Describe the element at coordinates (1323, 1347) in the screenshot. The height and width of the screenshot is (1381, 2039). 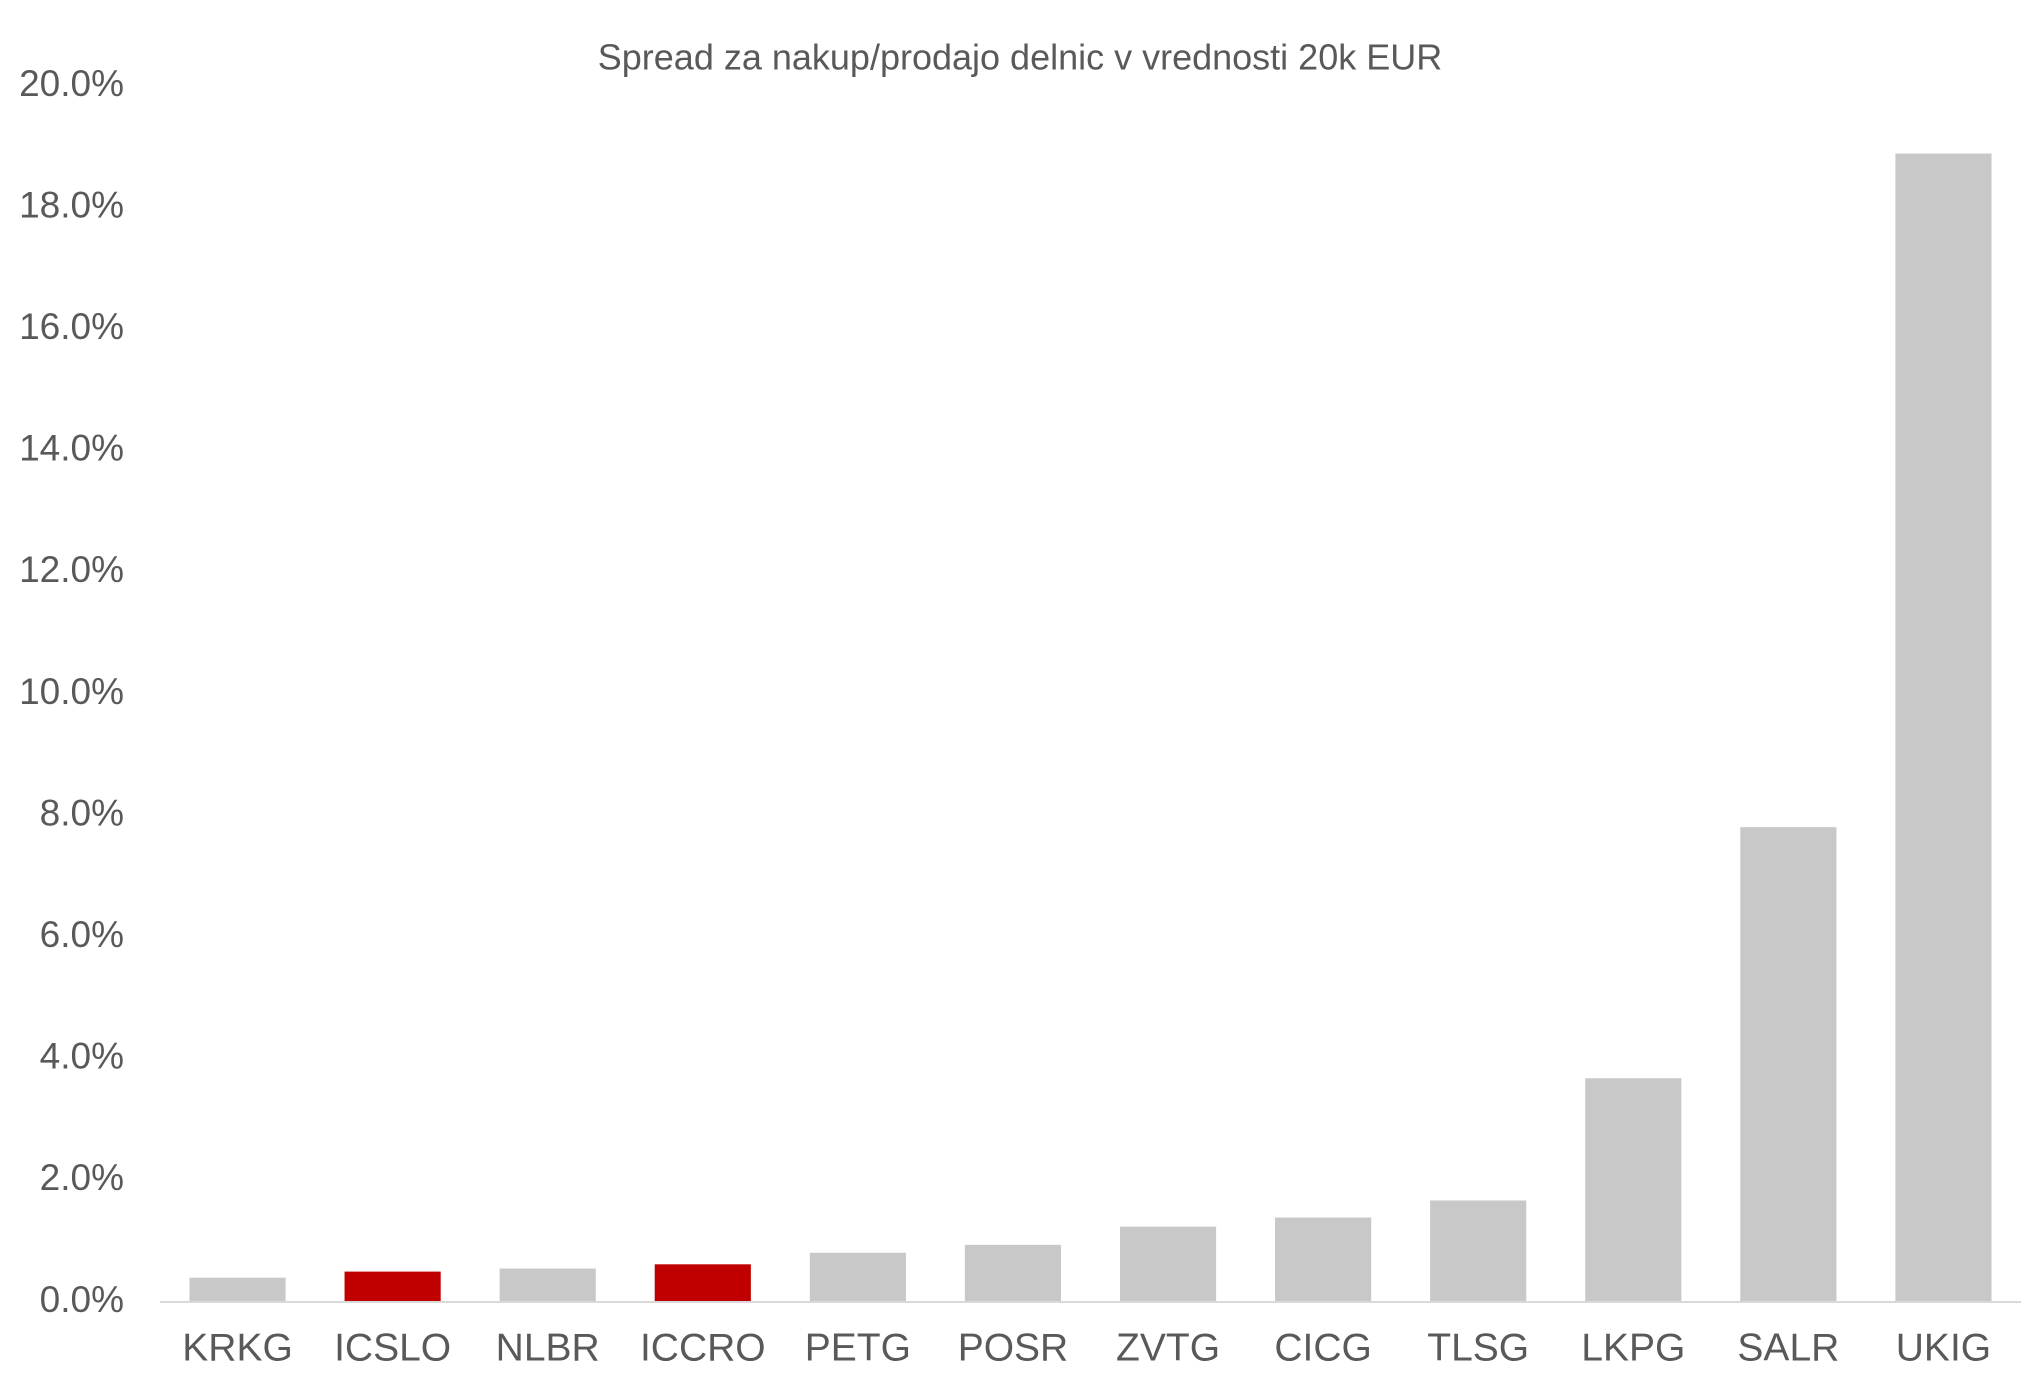
I see `x-tick-label: CICG` at that location.